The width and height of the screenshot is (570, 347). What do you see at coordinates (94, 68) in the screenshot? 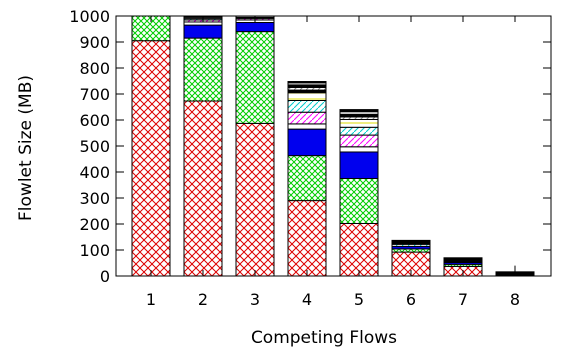
I see `y-tick-label: 800` at bounding box center [94, 68].